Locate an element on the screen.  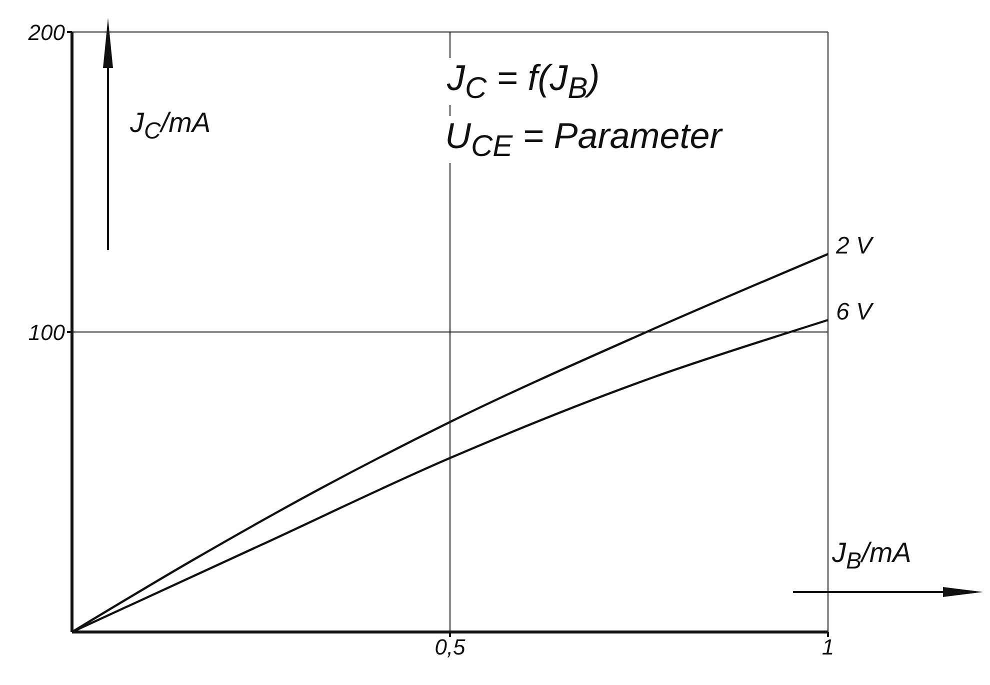
y-axis-title: J$_{C}$/mA is located at coordinates (170, 125).